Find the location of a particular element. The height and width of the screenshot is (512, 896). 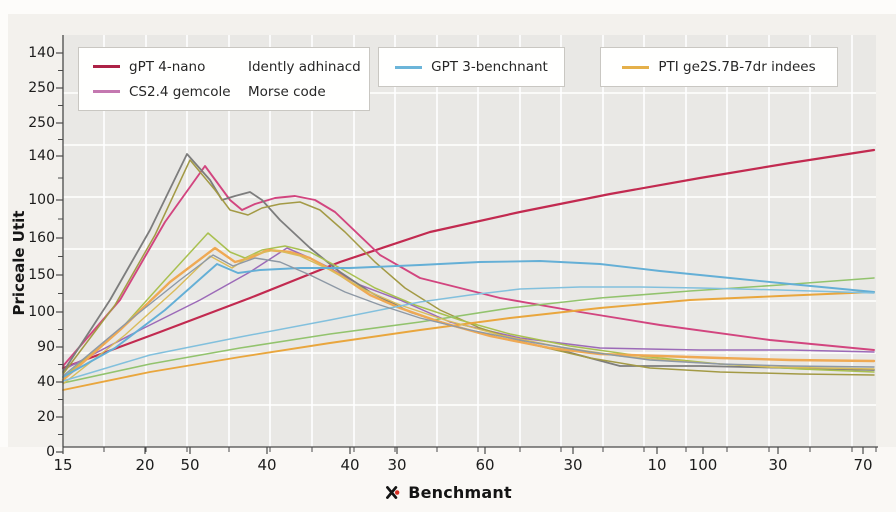

legend-item: GPT 3-benchnant is located at coordinates (471, 67).